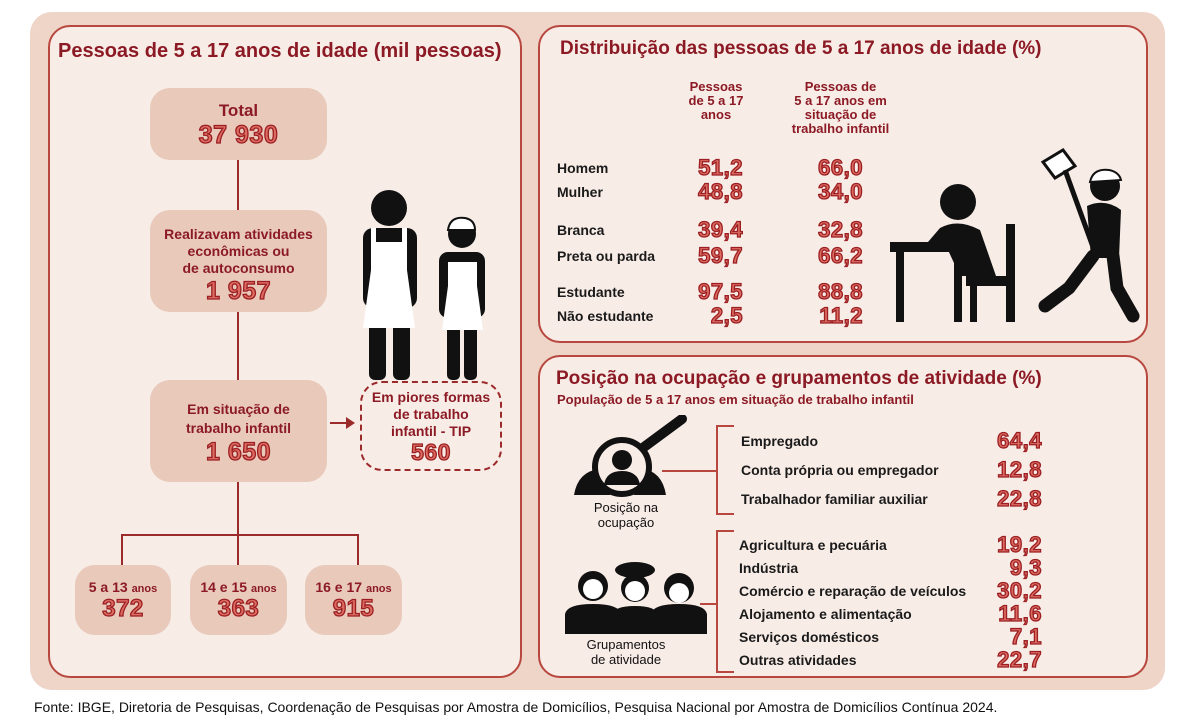 The width and height of the screenshot is (1200, 728). Describe the element at coordinates (726, 315) in the screenshot. I see `all-children-percent: 2,5` at that location.